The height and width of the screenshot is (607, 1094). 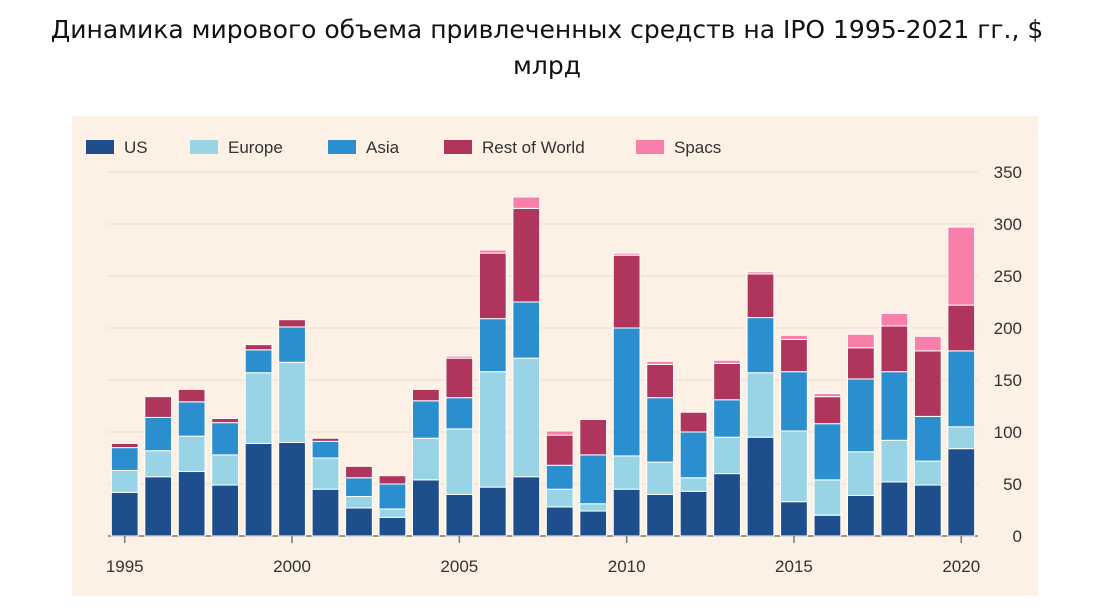 What do you see at coordinates (1017, 536) in the screenshot?
I see `y-tick-label: 0` at bounding box center [1017, 536].